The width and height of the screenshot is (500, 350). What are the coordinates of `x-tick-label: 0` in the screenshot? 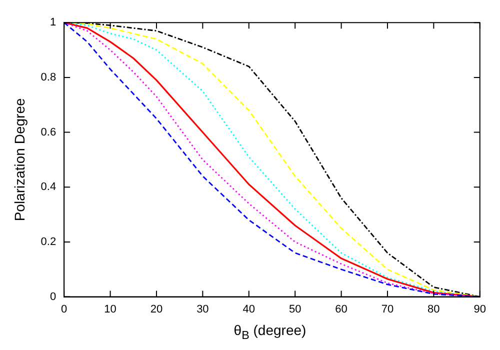 It's located at (64, 309).